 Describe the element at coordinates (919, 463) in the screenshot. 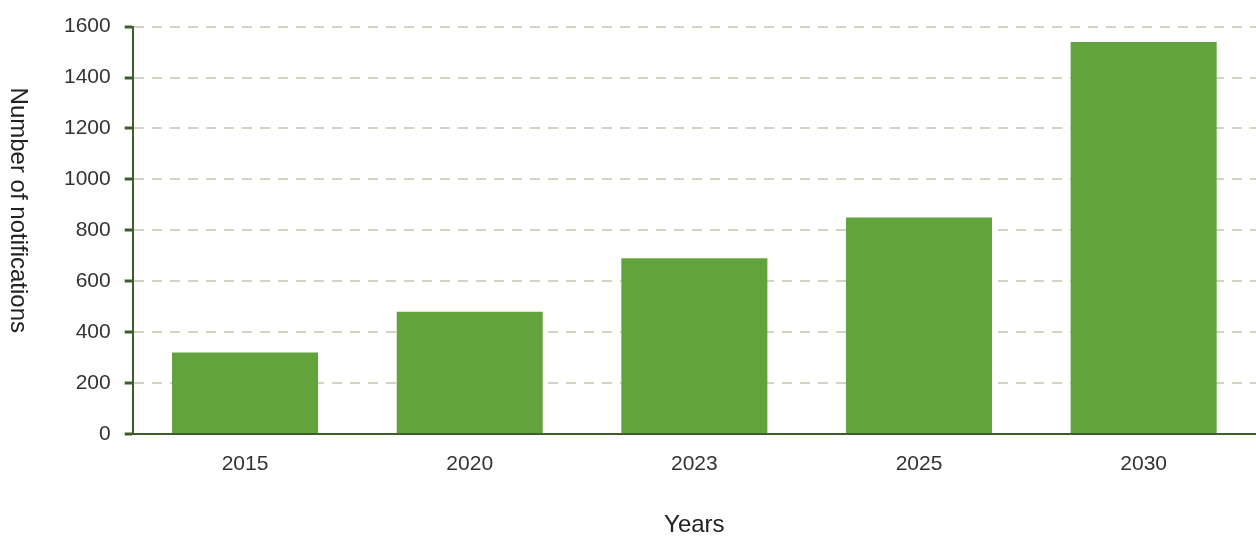

I see `x-tick-label: 2025` at that location.